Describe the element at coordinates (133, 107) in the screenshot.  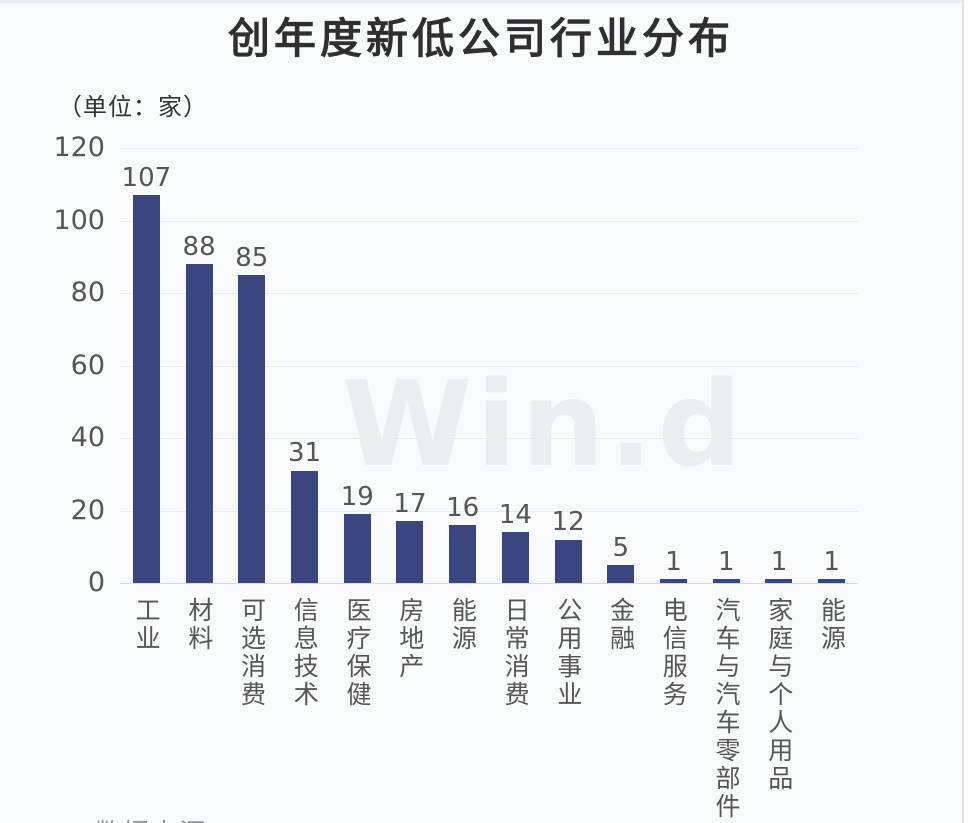
I see `unit-label: （单位：家）` at that location.